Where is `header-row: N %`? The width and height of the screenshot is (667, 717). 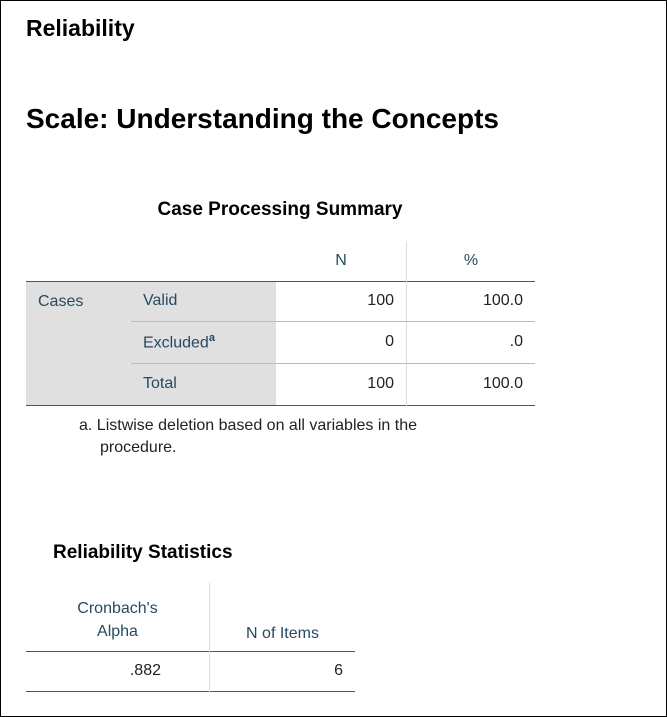
header-row: N % is located at coordinates (280, 261).